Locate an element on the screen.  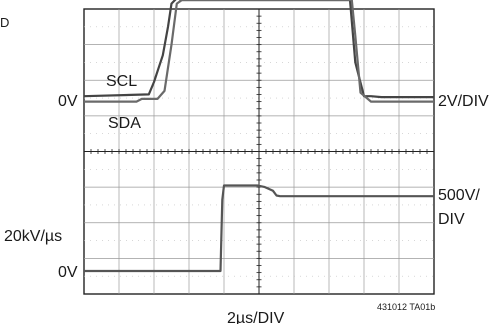
scl-label: SCL is located at coordinates (121, 81).